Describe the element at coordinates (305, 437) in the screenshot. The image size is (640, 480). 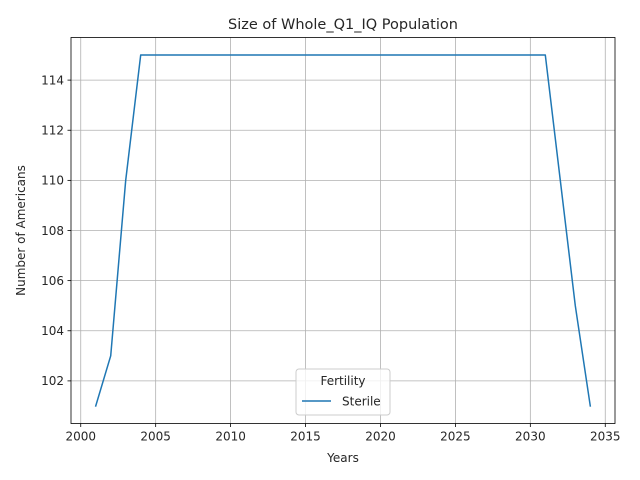
I see `x-tick-label: 2015` at that location.